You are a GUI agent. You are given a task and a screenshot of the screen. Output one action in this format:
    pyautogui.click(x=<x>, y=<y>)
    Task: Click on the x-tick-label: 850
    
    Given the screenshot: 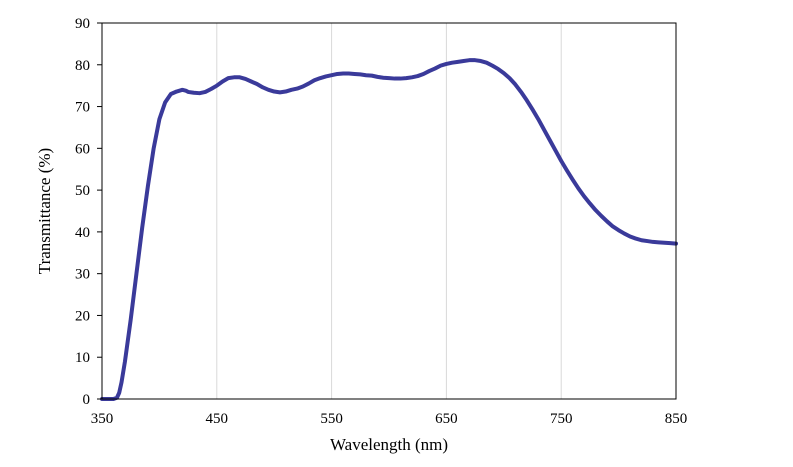 What is the action you would take?
    pyautogui.click(x=676, y=419)
    